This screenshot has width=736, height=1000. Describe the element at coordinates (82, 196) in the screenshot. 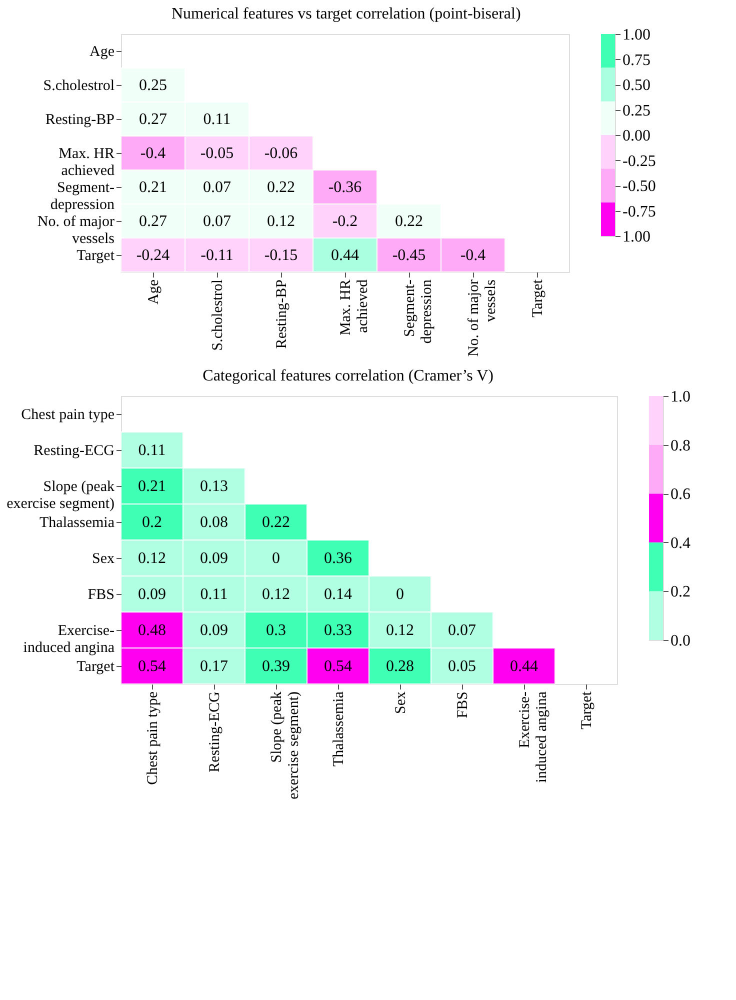

I see `y-tick-label: Segment-depression` at that location.